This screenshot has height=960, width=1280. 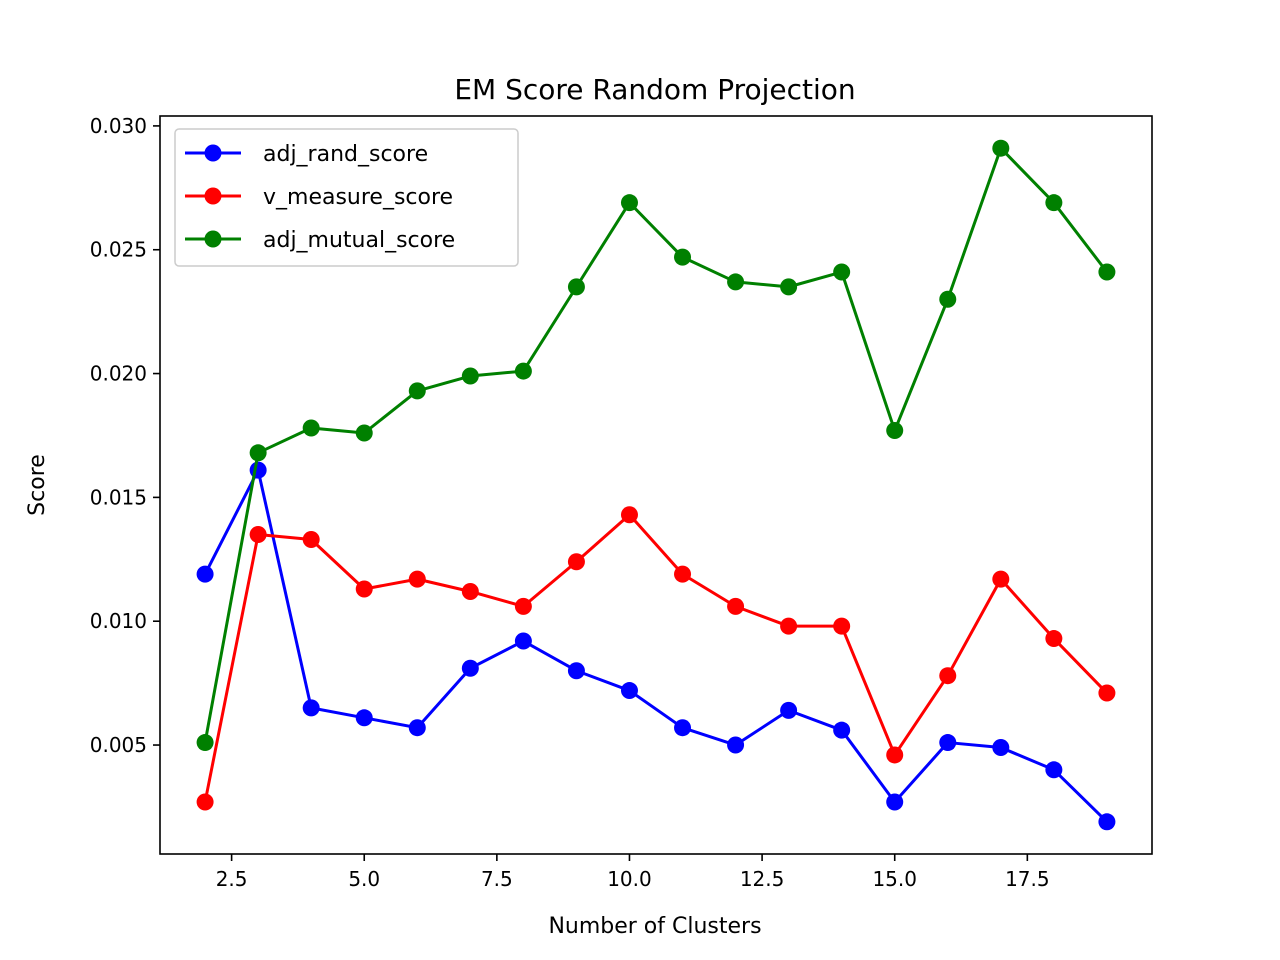 What do you see at coordinates (358, 197) in the screenshot?
I see `legend-label-v_measure_score: v_measure_score` at bounding box center [358, 197].